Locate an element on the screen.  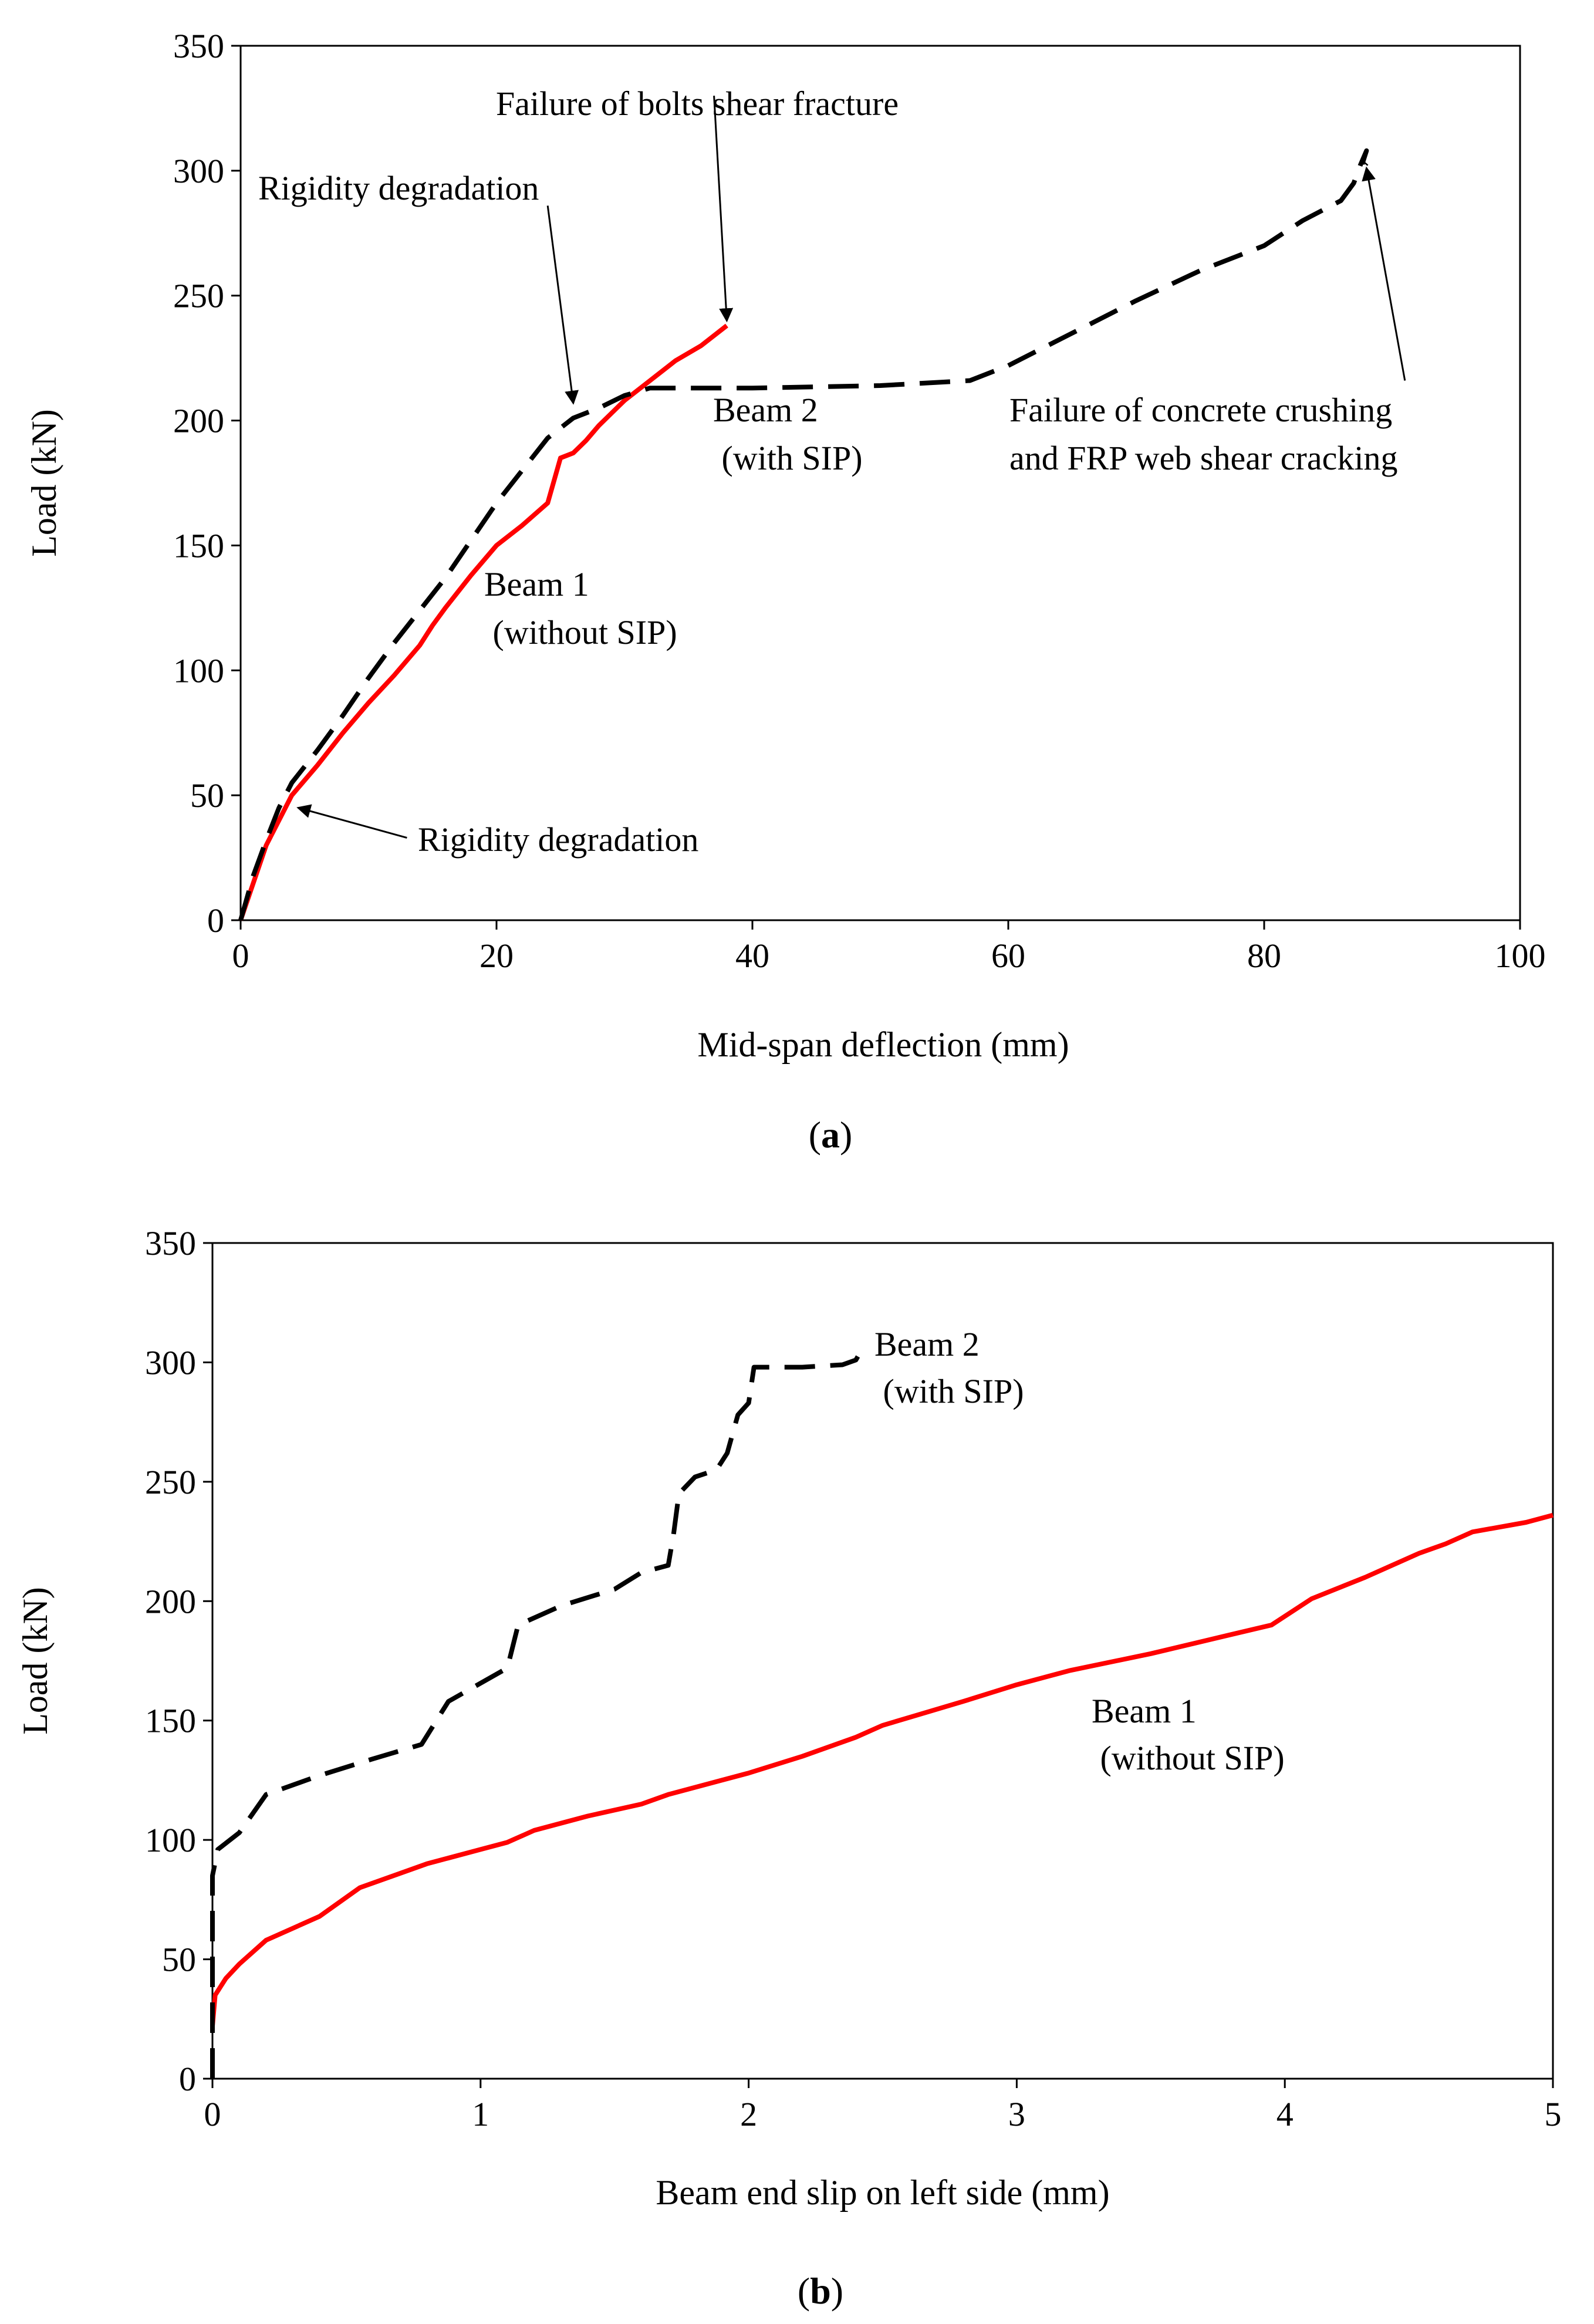
chart-a-x-axis-label: Mid-span deflection (mm) is located at coordinates (883, 1044).